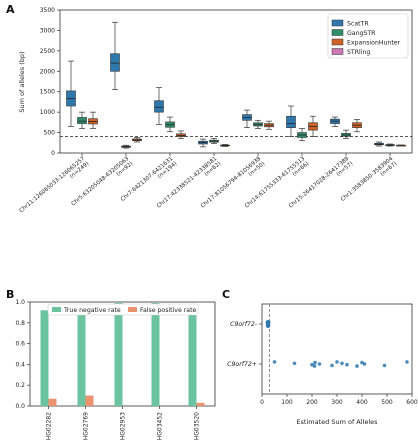 This screenshot has width=418, height=440. What do you see at coordinates (20, 406) in the screenshot?
I see `b-ytick-label: 0.0` at bounding box center [20, 406].